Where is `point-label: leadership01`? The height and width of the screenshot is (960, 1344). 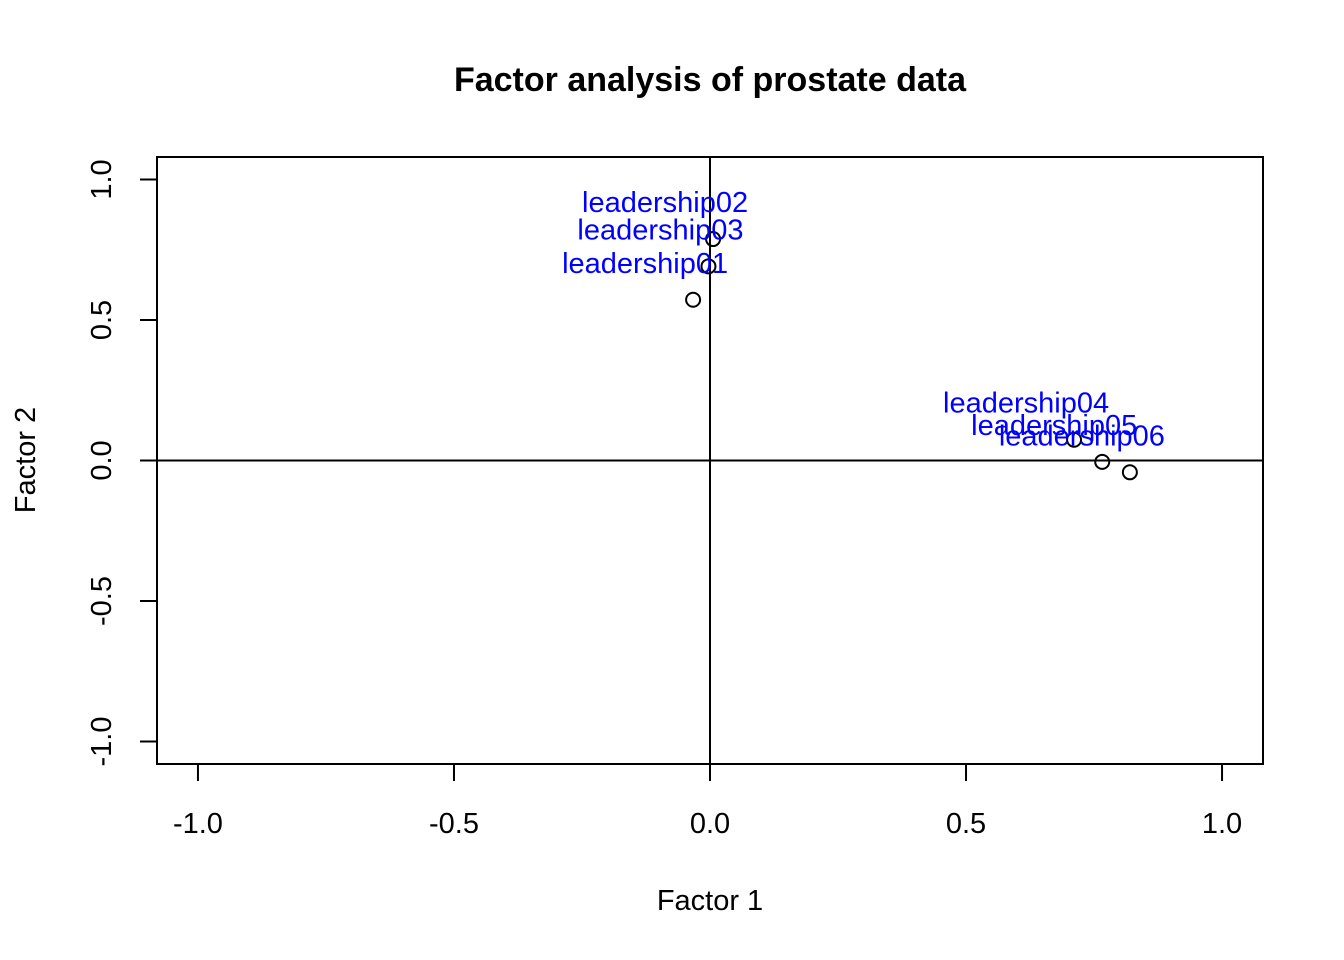
point-label: leadership01 is located at coordinates (645, 264).